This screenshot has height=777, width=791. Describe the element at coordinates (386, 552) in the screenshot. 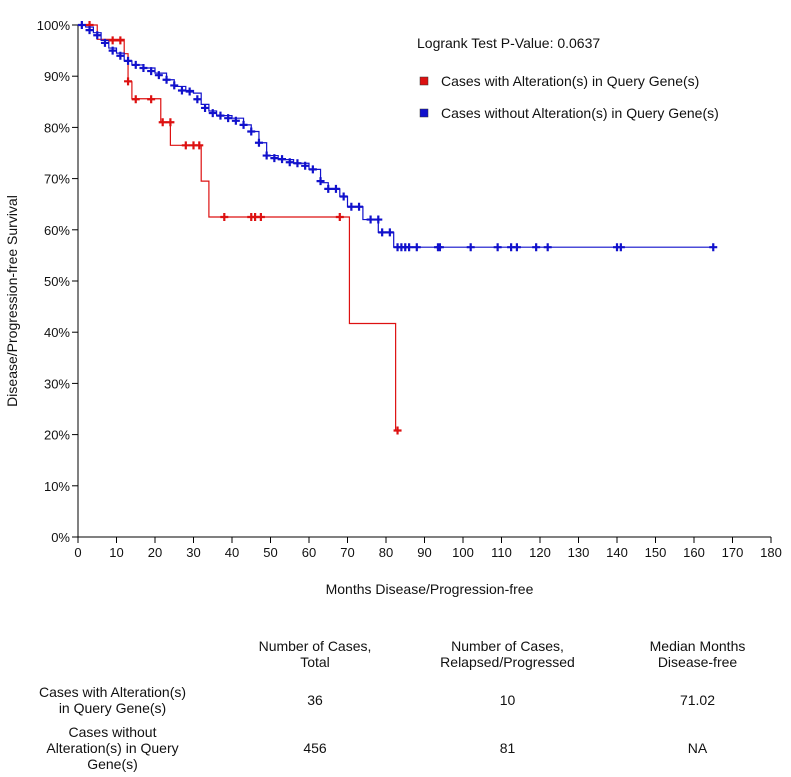

I see `x-tick-label: 80` at that location.